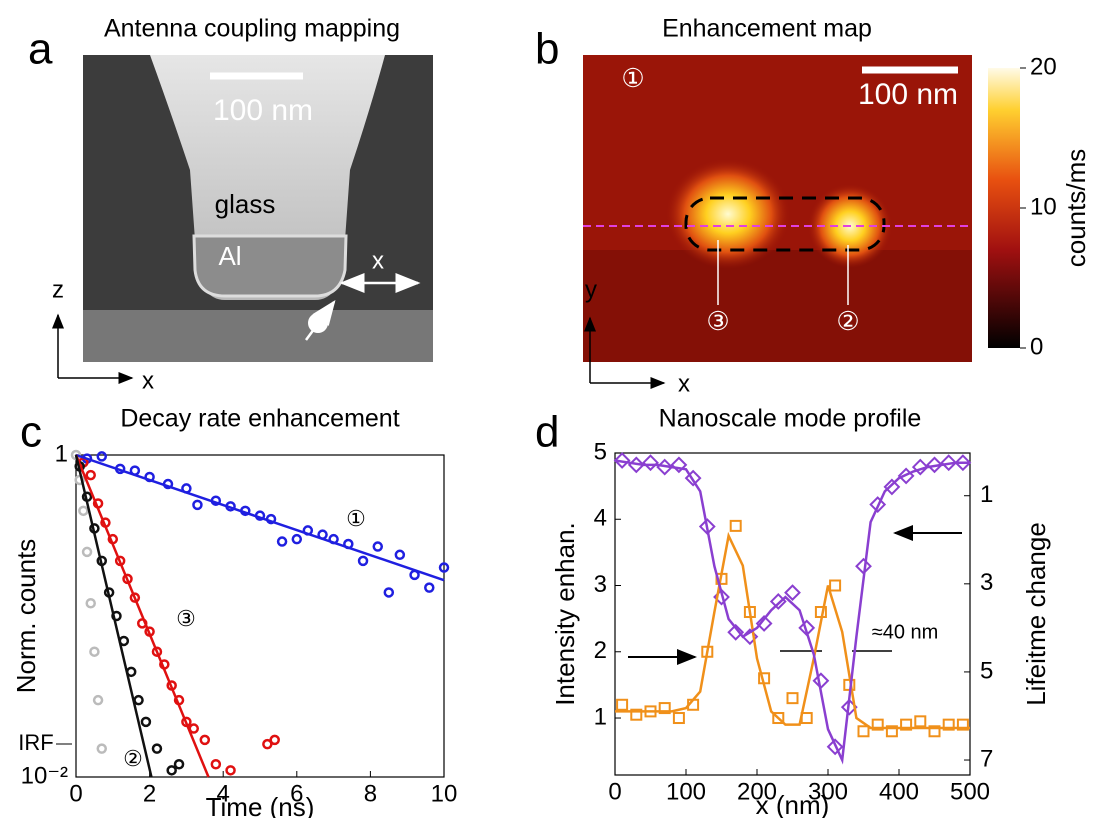 This screenshot has height=818, width=1099. What do you see at coordinates (790, 419) in the screenshot?
I see `panel-title: Nanoscale mode profile` at bounding box center [790, 419].